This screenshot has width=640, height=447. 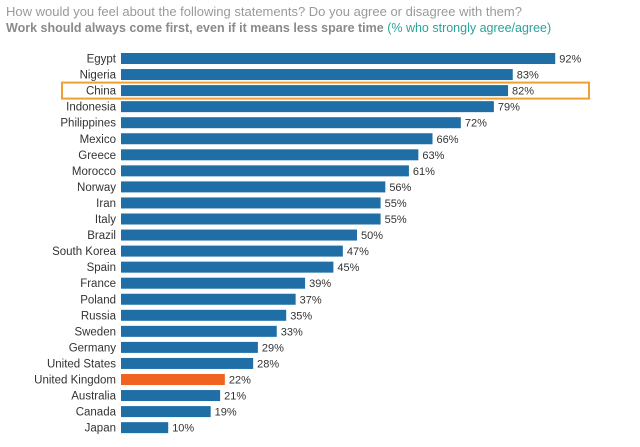 I want to click on highlight-outline-china, so click(x=325, y=90).